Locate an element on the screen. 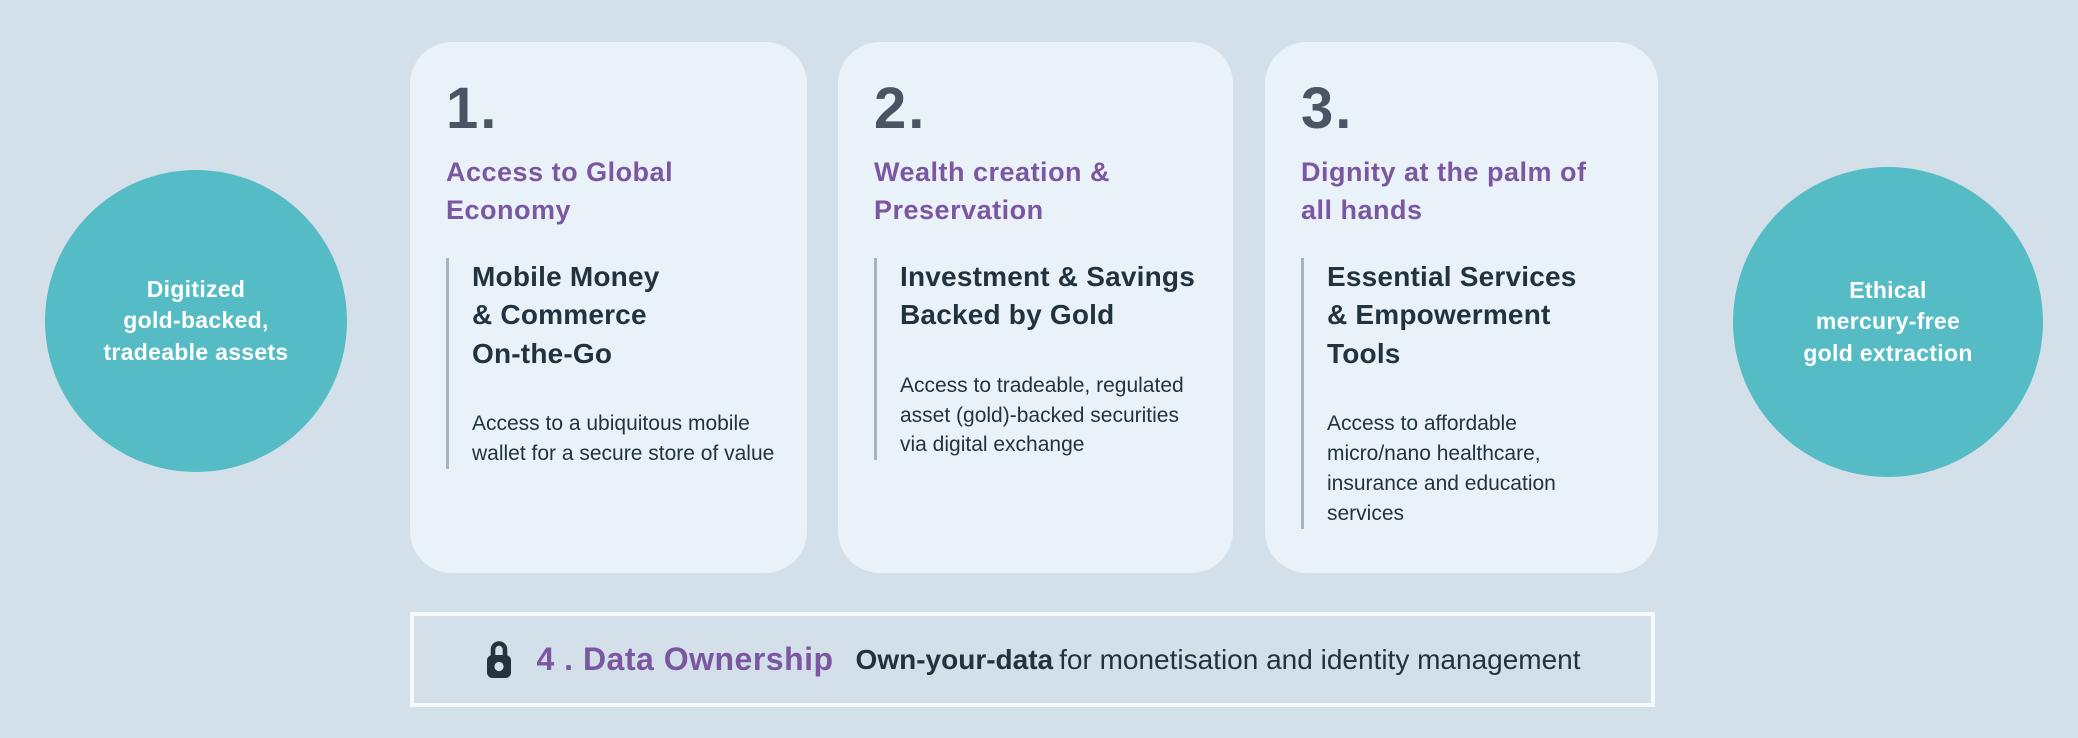 This screenshot has height=738, width=2078. right-circle-label: Ethical mercury-free gold extraction is located at coordinates (1888, 321).